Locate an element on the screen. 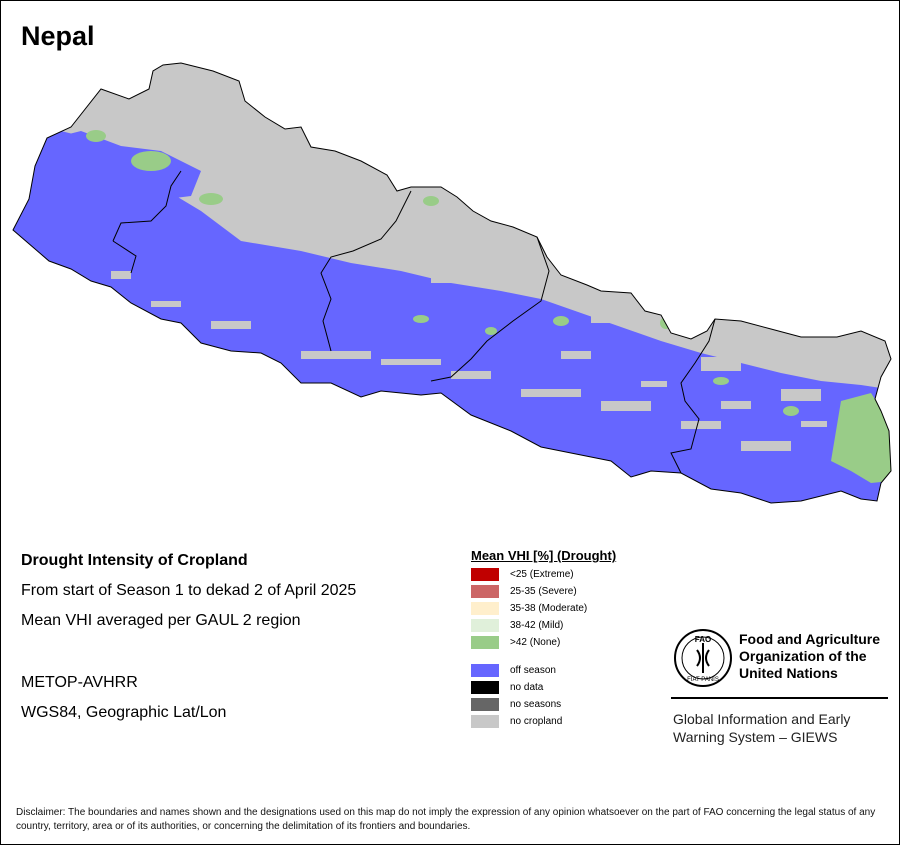 This screenshot has height=845, width=900. legend-item-no-seasons: no seasons is located at coordinates (571, 705).